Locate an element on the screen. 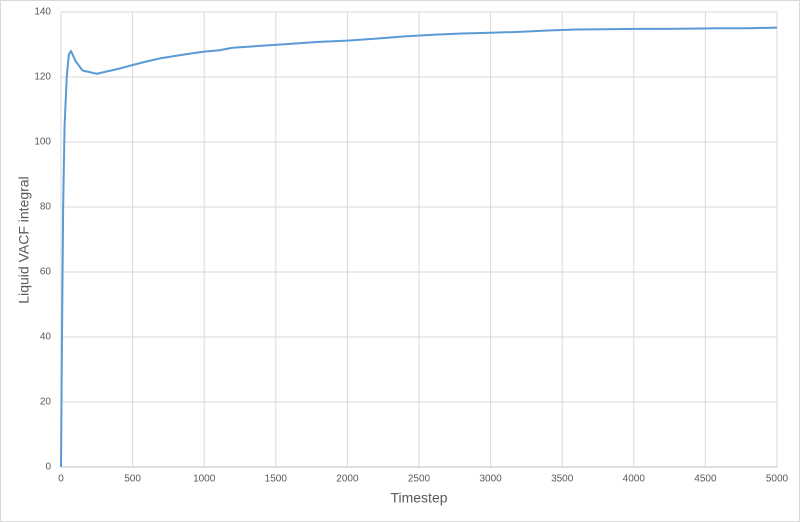 This screenshot has height=522, width=800. x-tick-label: 2000 is located at coordinates (347, 479).